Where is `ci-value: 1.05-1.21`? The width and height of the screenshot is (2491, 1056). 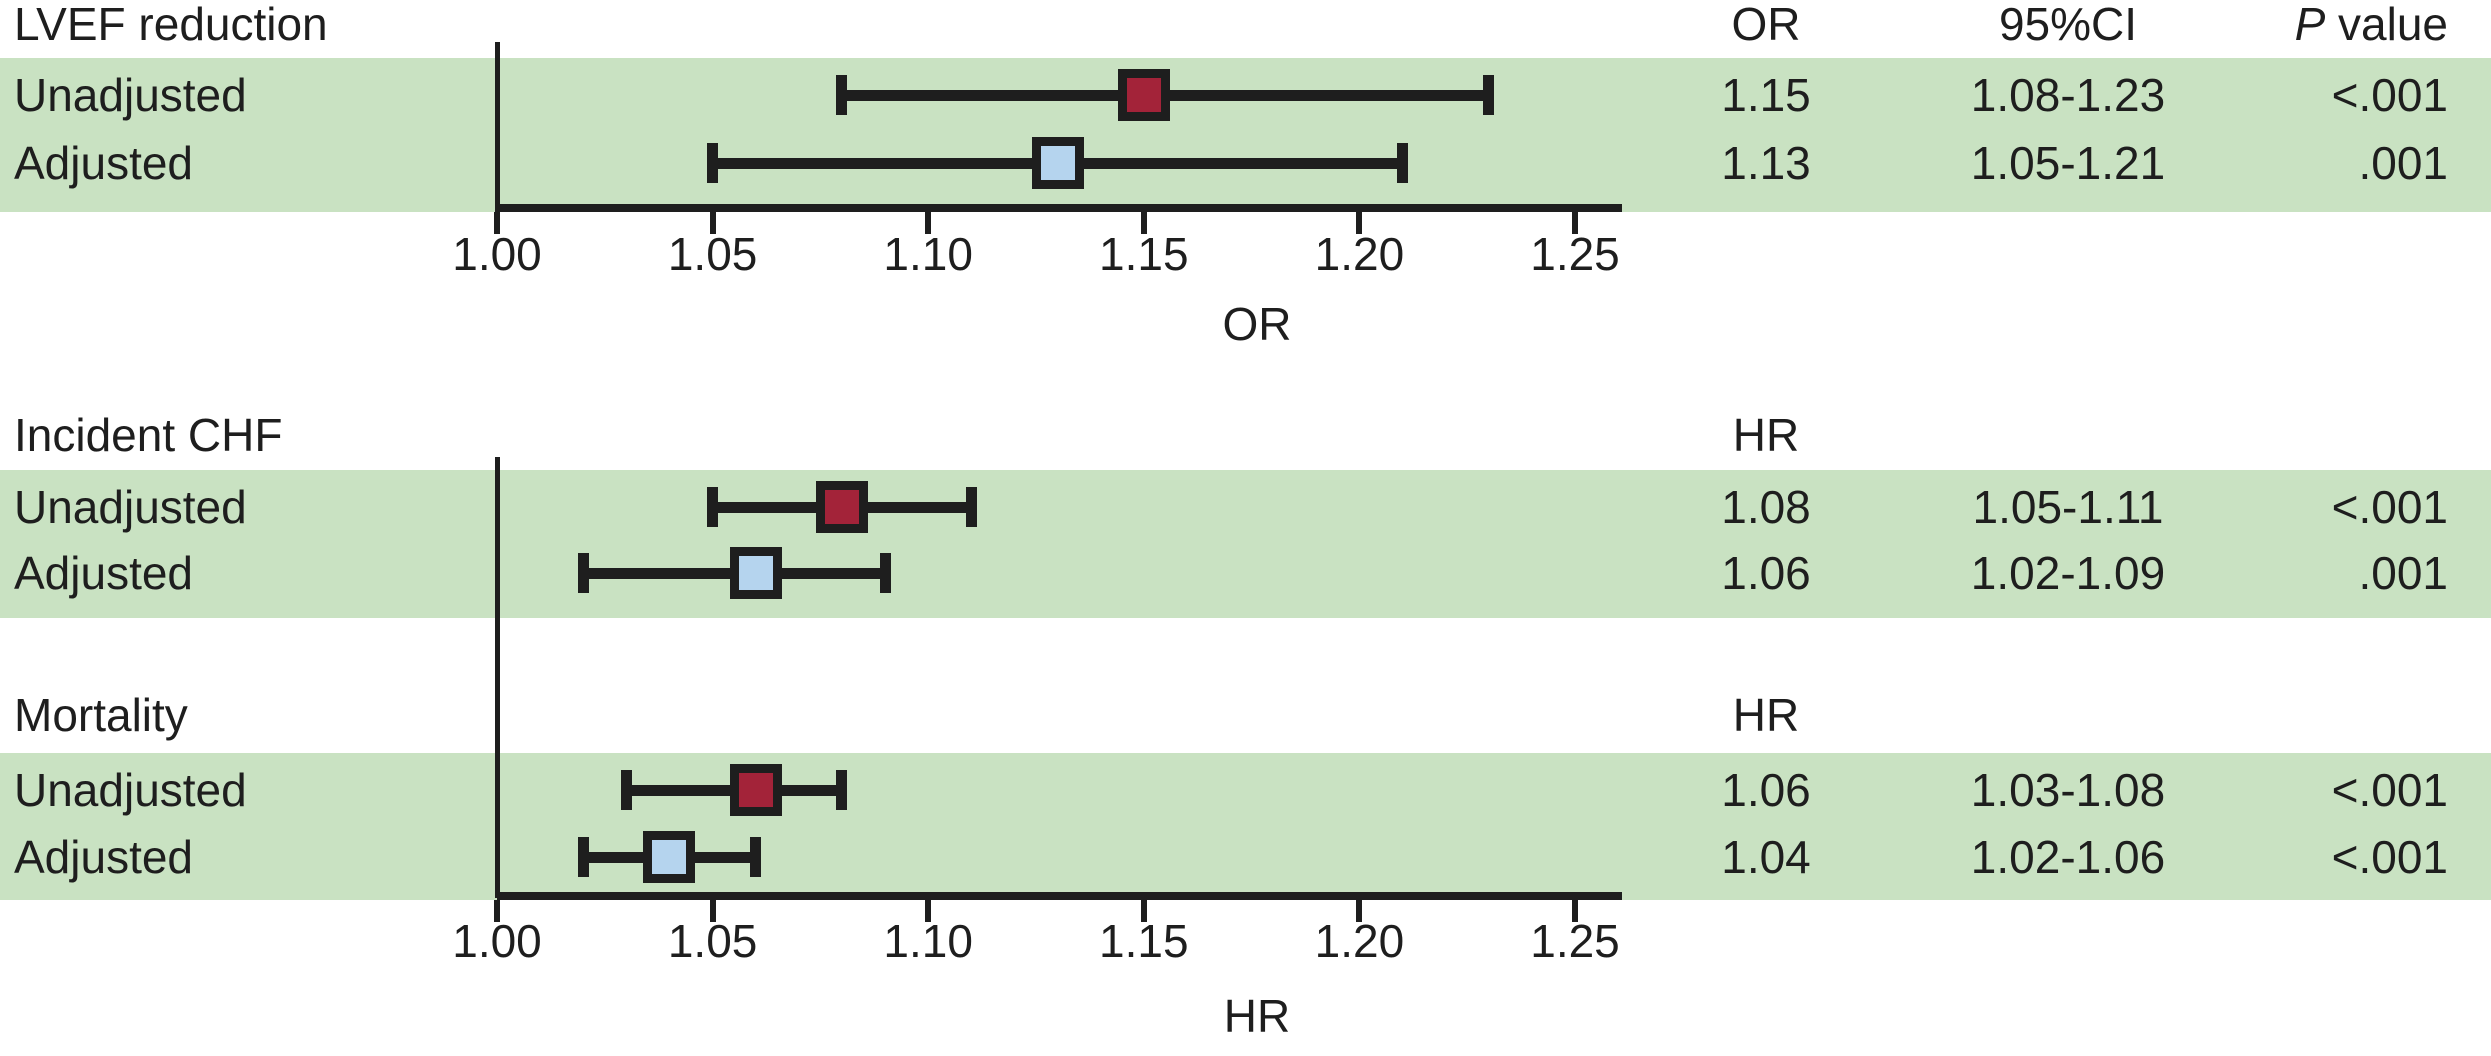 ci-value: 1.05-1.21 is located at coordinates (2068, 163).